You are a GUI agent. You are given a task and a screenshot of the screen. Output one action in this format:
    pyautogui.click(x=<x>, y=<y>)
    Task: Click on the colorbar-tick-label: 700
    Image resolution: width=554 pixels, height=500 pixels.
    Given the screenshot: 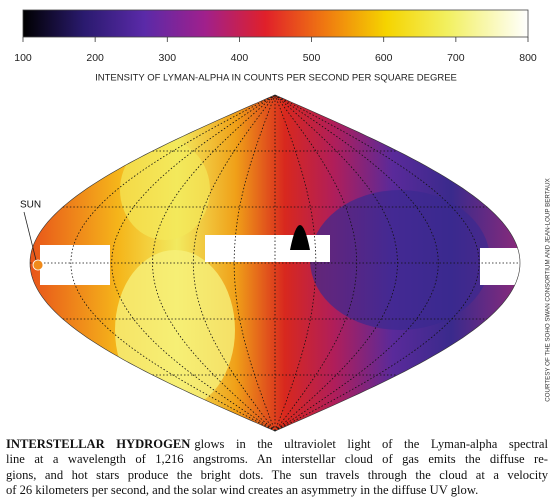 What is the action you would take?
    pyautogui.click(x=456, y=58)
    